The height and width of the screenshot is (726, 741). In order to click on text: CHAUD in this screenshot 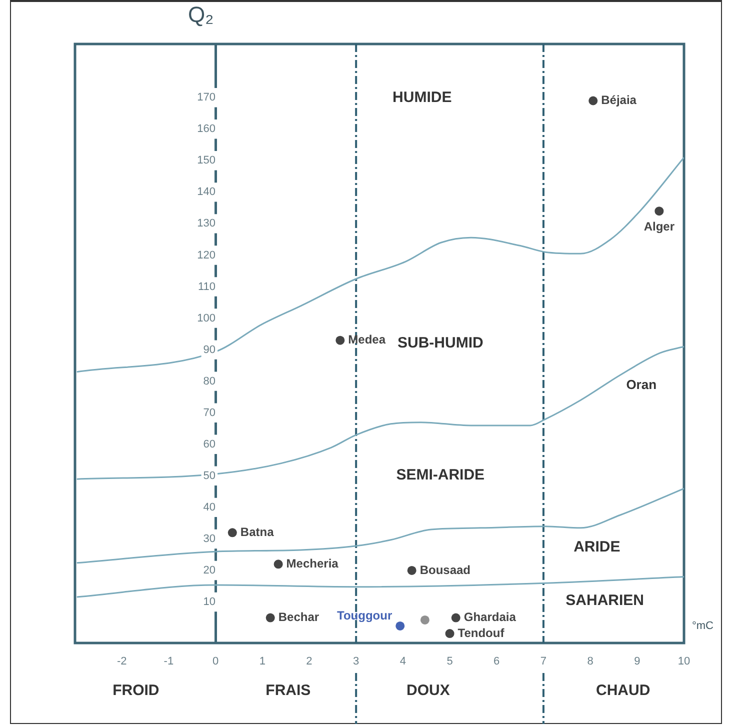, I will do `click(623, 691)`.